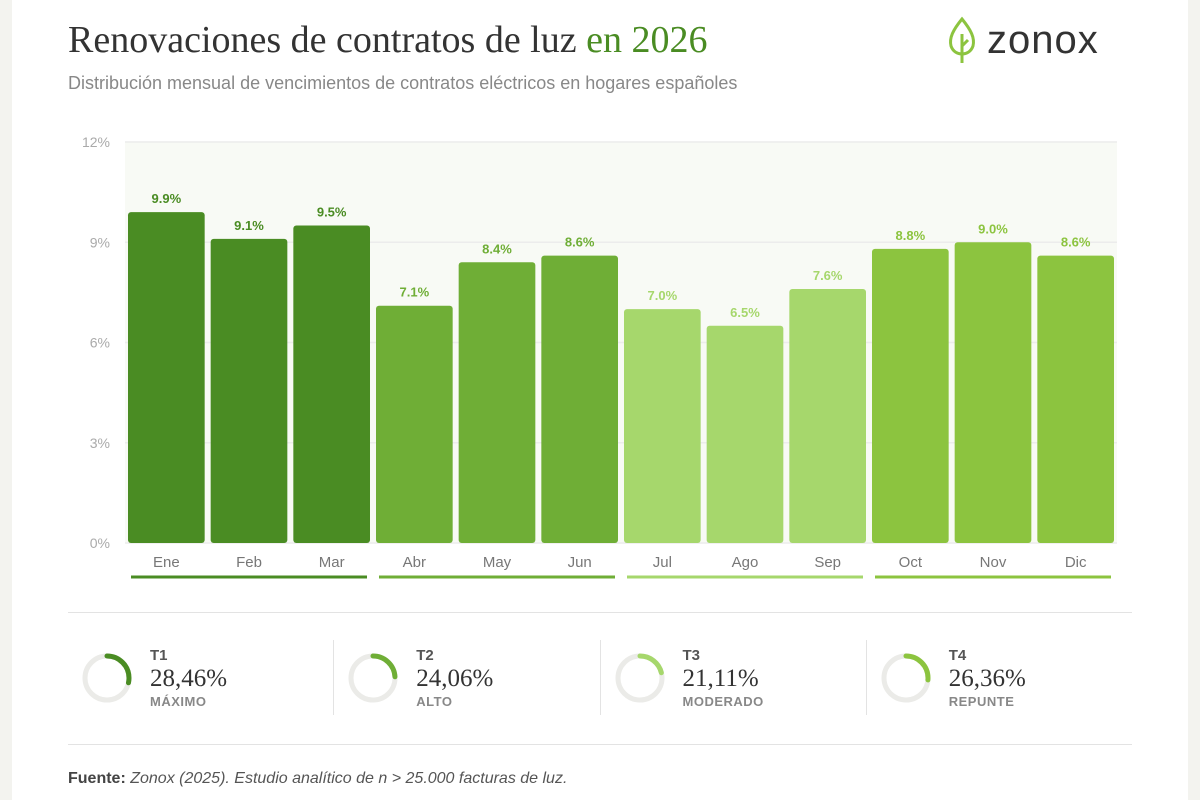 This screenshot has width=1200, height=800. Describe the element at coordinates (745, 312) in the screenshot. I see `data-label: 6.5%` at that location.